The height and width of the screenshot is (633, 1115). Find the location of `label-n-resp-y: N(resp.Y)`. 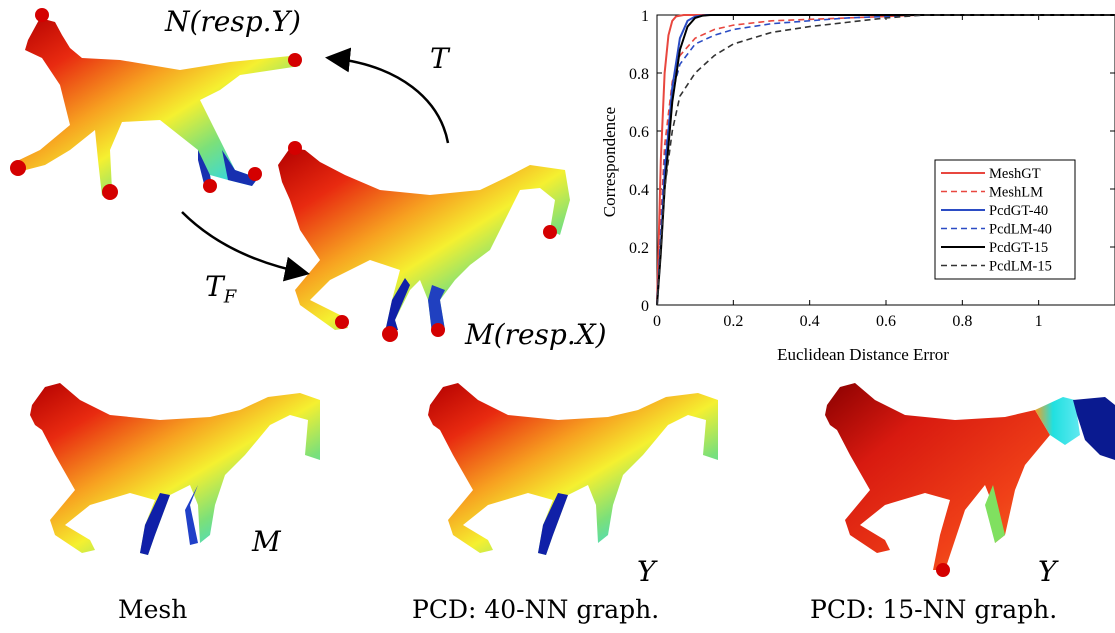

label-n-resp-y: N(resp.Y) is located at coordinates (233, 21).